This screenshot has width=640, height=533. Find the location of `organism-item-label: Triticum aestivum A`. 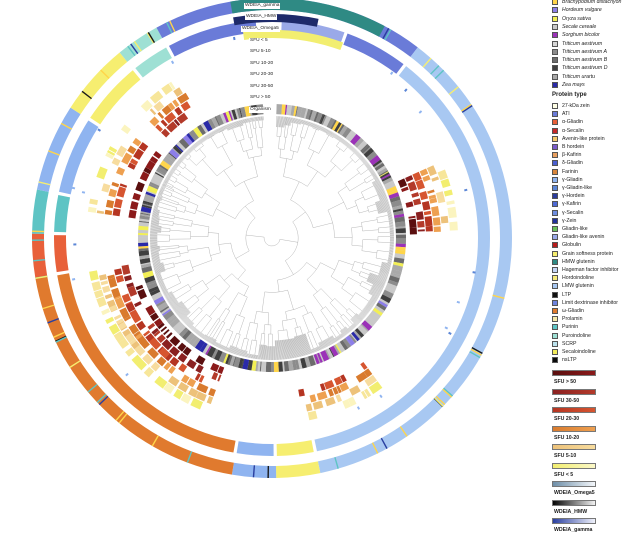

organism-item-label: Triticum aestivum A is located at coordinates (584, 52).